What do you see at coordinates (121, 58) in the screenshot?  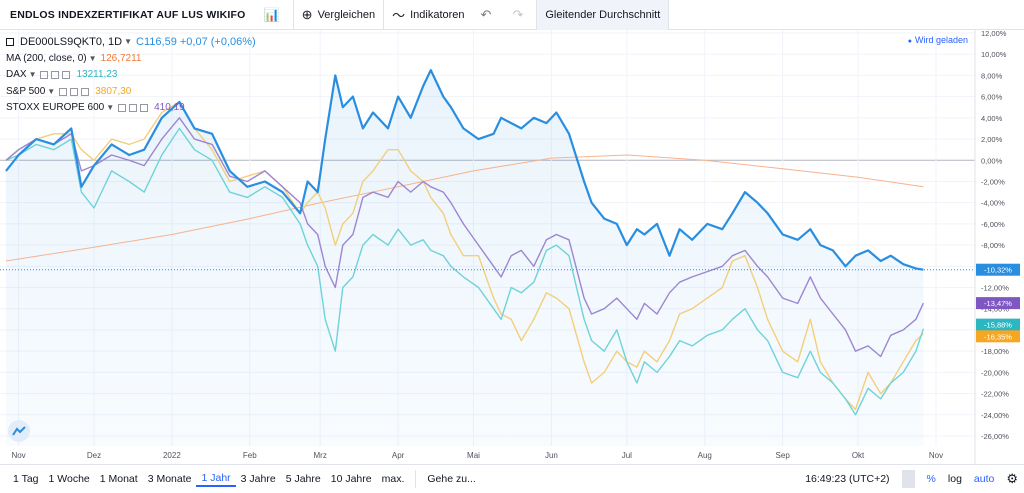 I see `legend-ma-value: 126,7211` at bounding box center [121, 58].